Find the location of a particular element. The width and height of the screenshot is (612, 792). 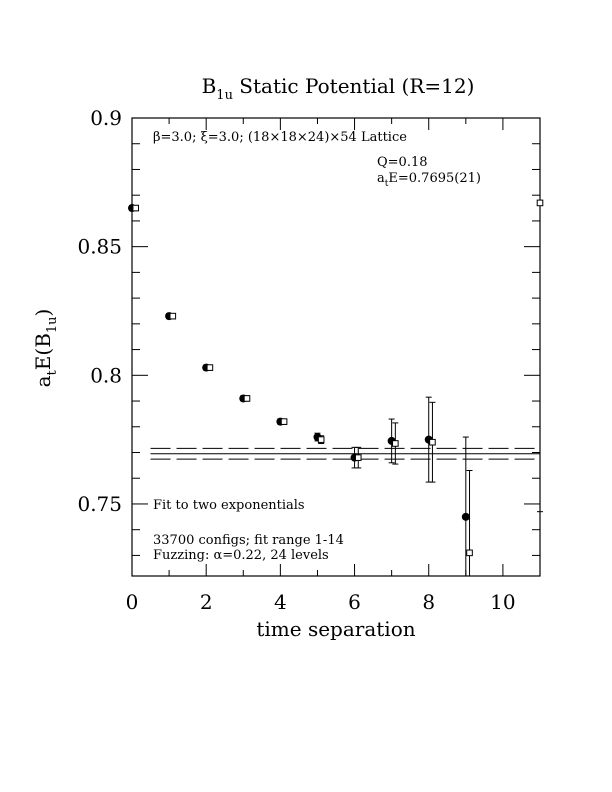

x-tick-labels: 0 2 4 6 8 10 is located at coordinates (321, 602).